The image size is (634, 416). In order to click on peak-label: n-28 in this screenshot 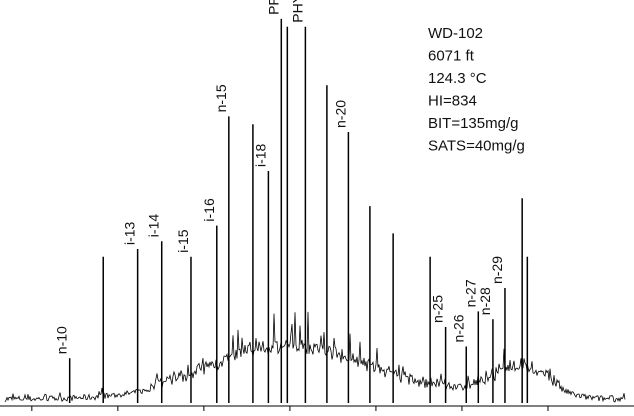, I will do `click(485, 301)`.